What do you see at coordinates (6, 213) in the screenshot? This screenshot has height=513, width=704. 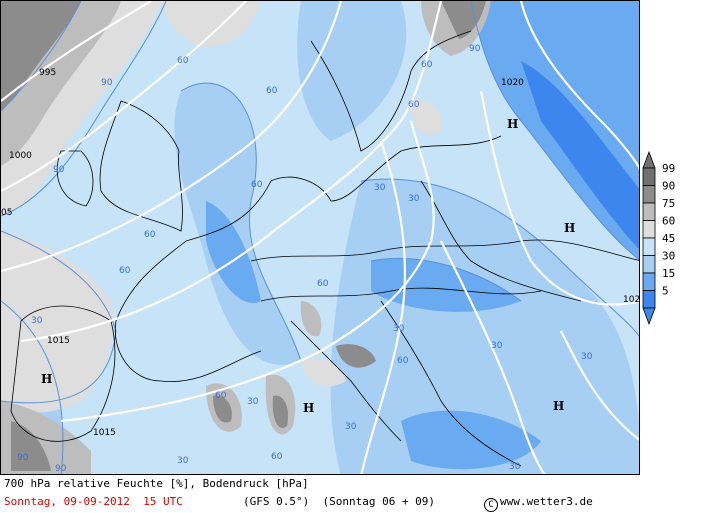 I see `pressure-label: 05` at bounding box center [6, 213].